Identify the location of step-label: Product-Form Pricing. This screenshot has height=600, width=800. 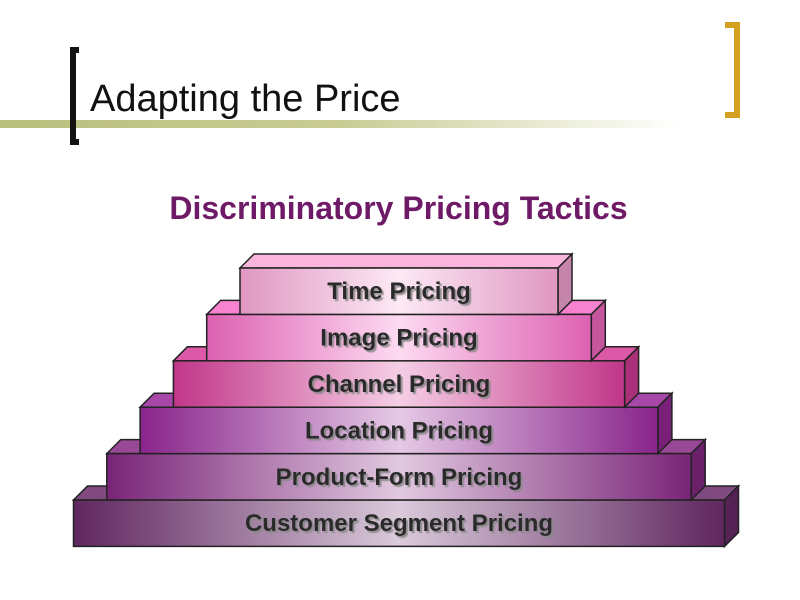
(399, 477).